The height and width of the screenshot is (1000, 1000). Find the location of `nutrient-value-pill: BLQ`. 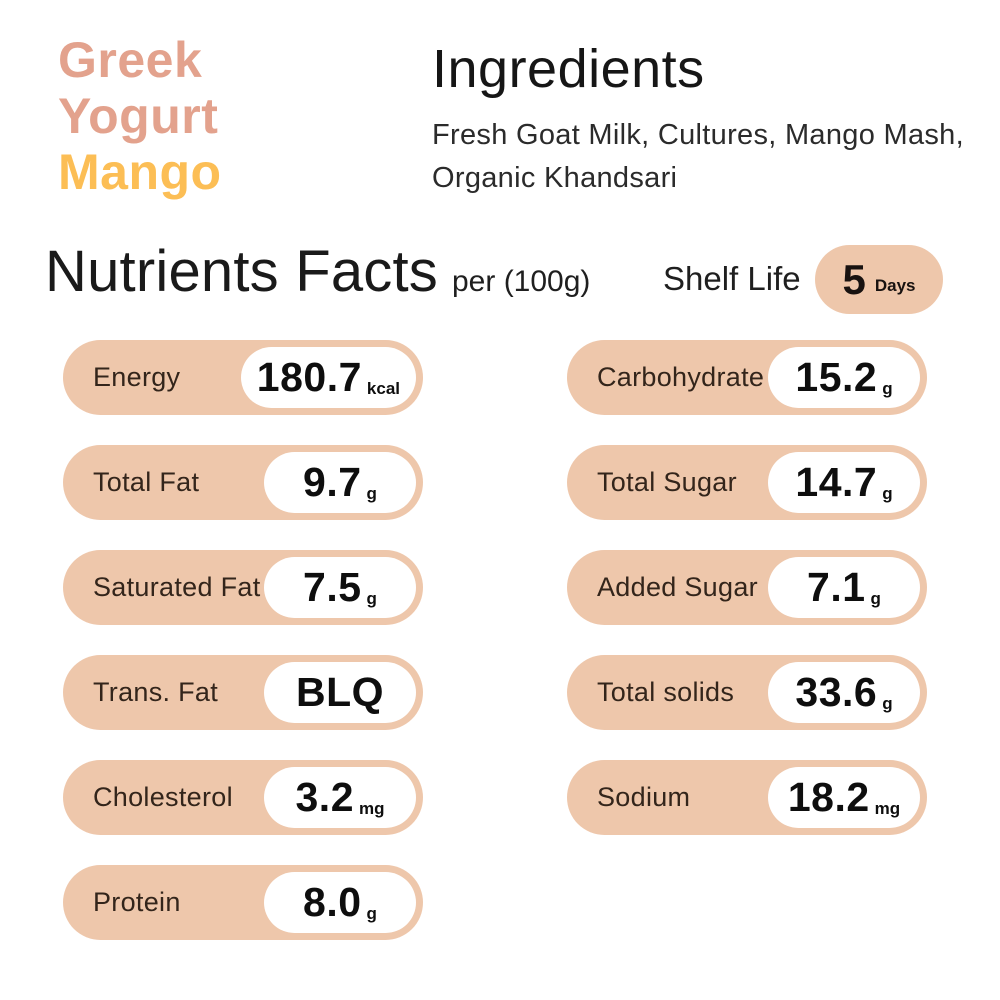

nutrient-value-pill: BLQ is located at coordinates (340, 692).